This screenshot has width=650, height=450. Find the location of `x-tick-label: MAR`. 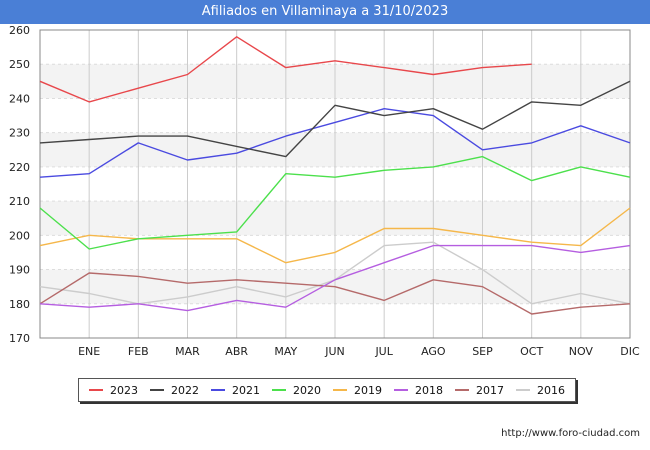

x-tick-label: MAR is located at coordinates (187, 351).